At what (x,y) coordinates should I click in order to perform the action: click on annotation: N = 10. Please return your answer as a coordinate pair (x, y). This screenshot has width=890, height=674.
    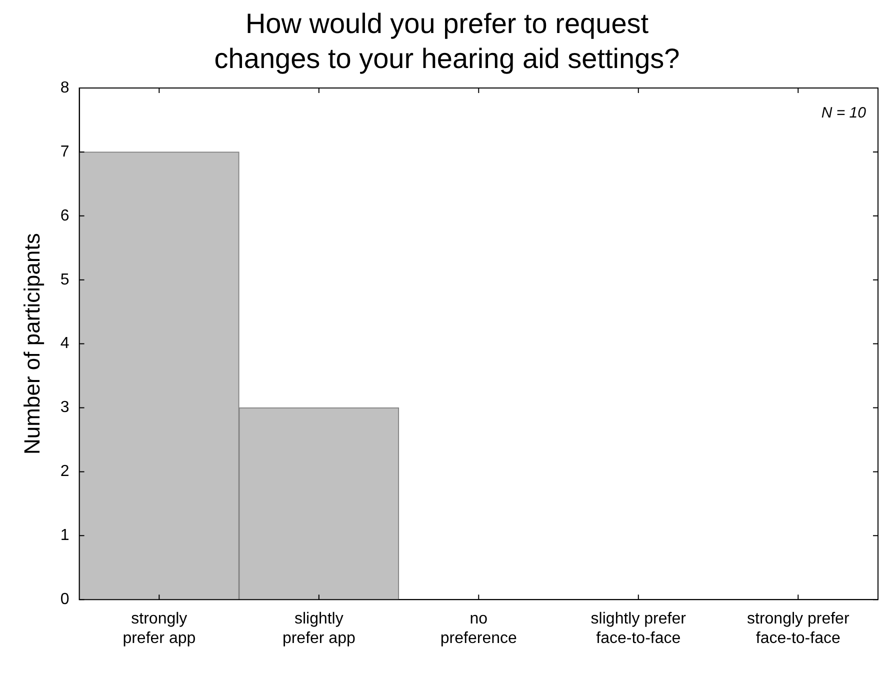
    Looking at the image, I should click on (844, 113).